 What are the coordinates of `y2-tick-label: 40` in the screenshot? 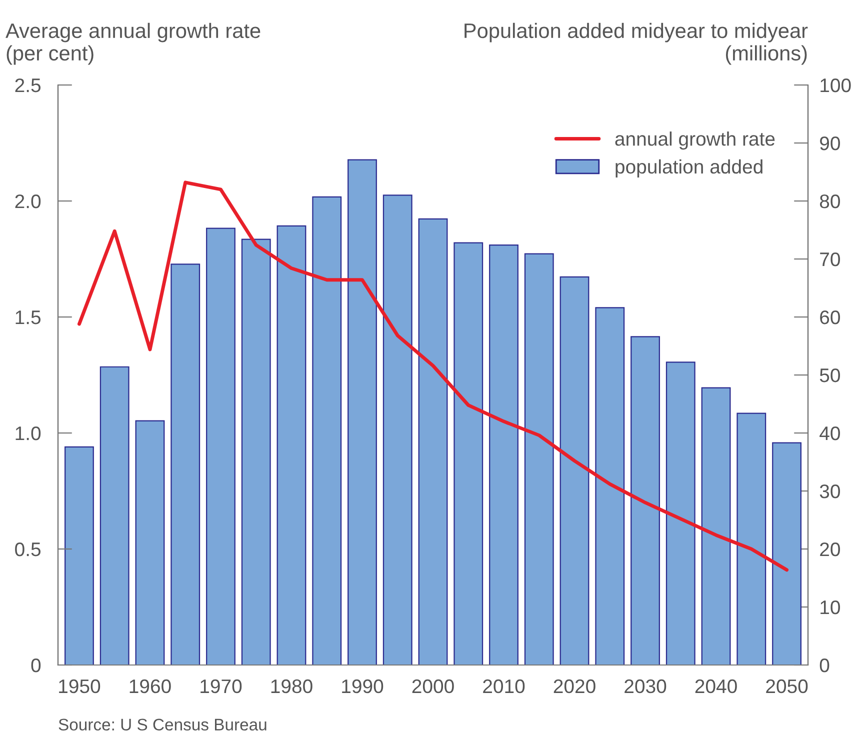 It's located at (830, 433).